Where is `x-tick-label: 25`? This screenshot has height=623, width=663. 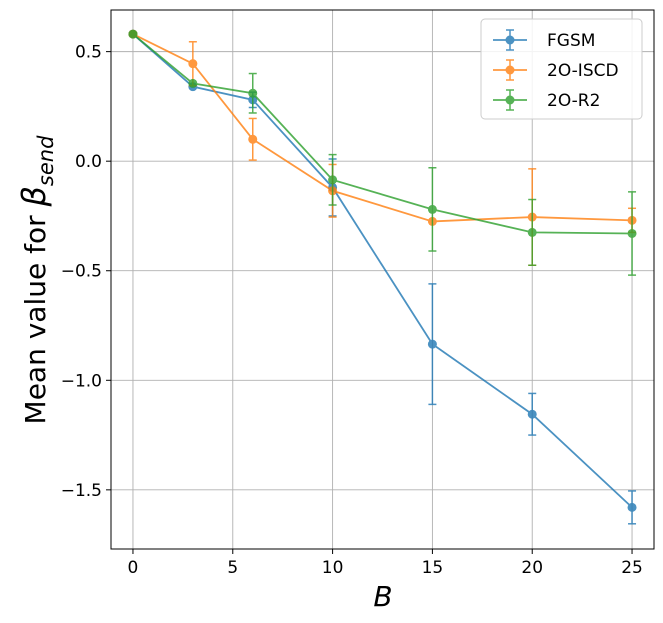 x-tick-label: 25 is located at coordinates (632, 568).